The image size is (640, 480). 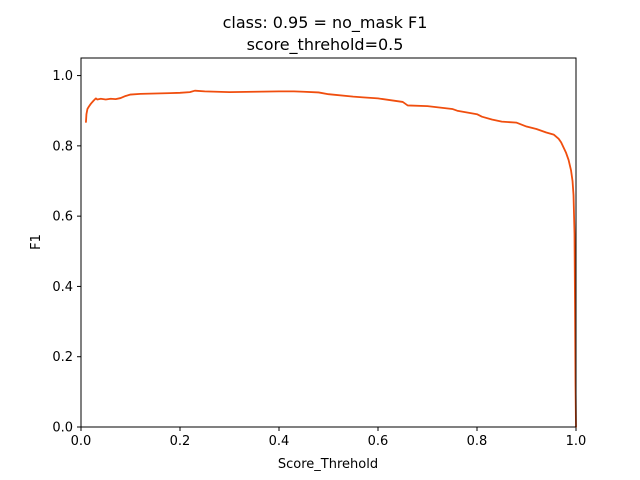 I want to click on x-tick-label: 0.8, so click(x=477, y=441).